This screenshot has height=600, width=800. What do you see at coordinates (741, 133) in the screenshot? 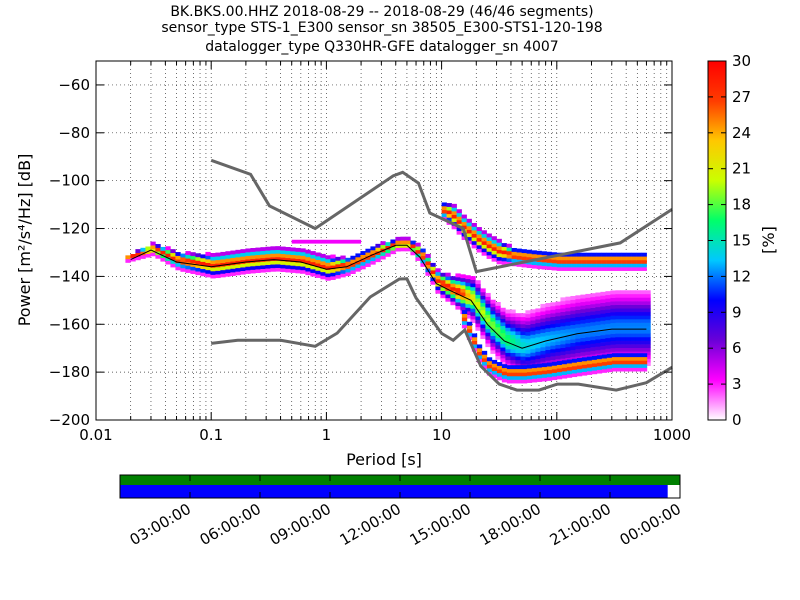
I see `colorbar-tick-label: 24` at bounding box center [741, 133].